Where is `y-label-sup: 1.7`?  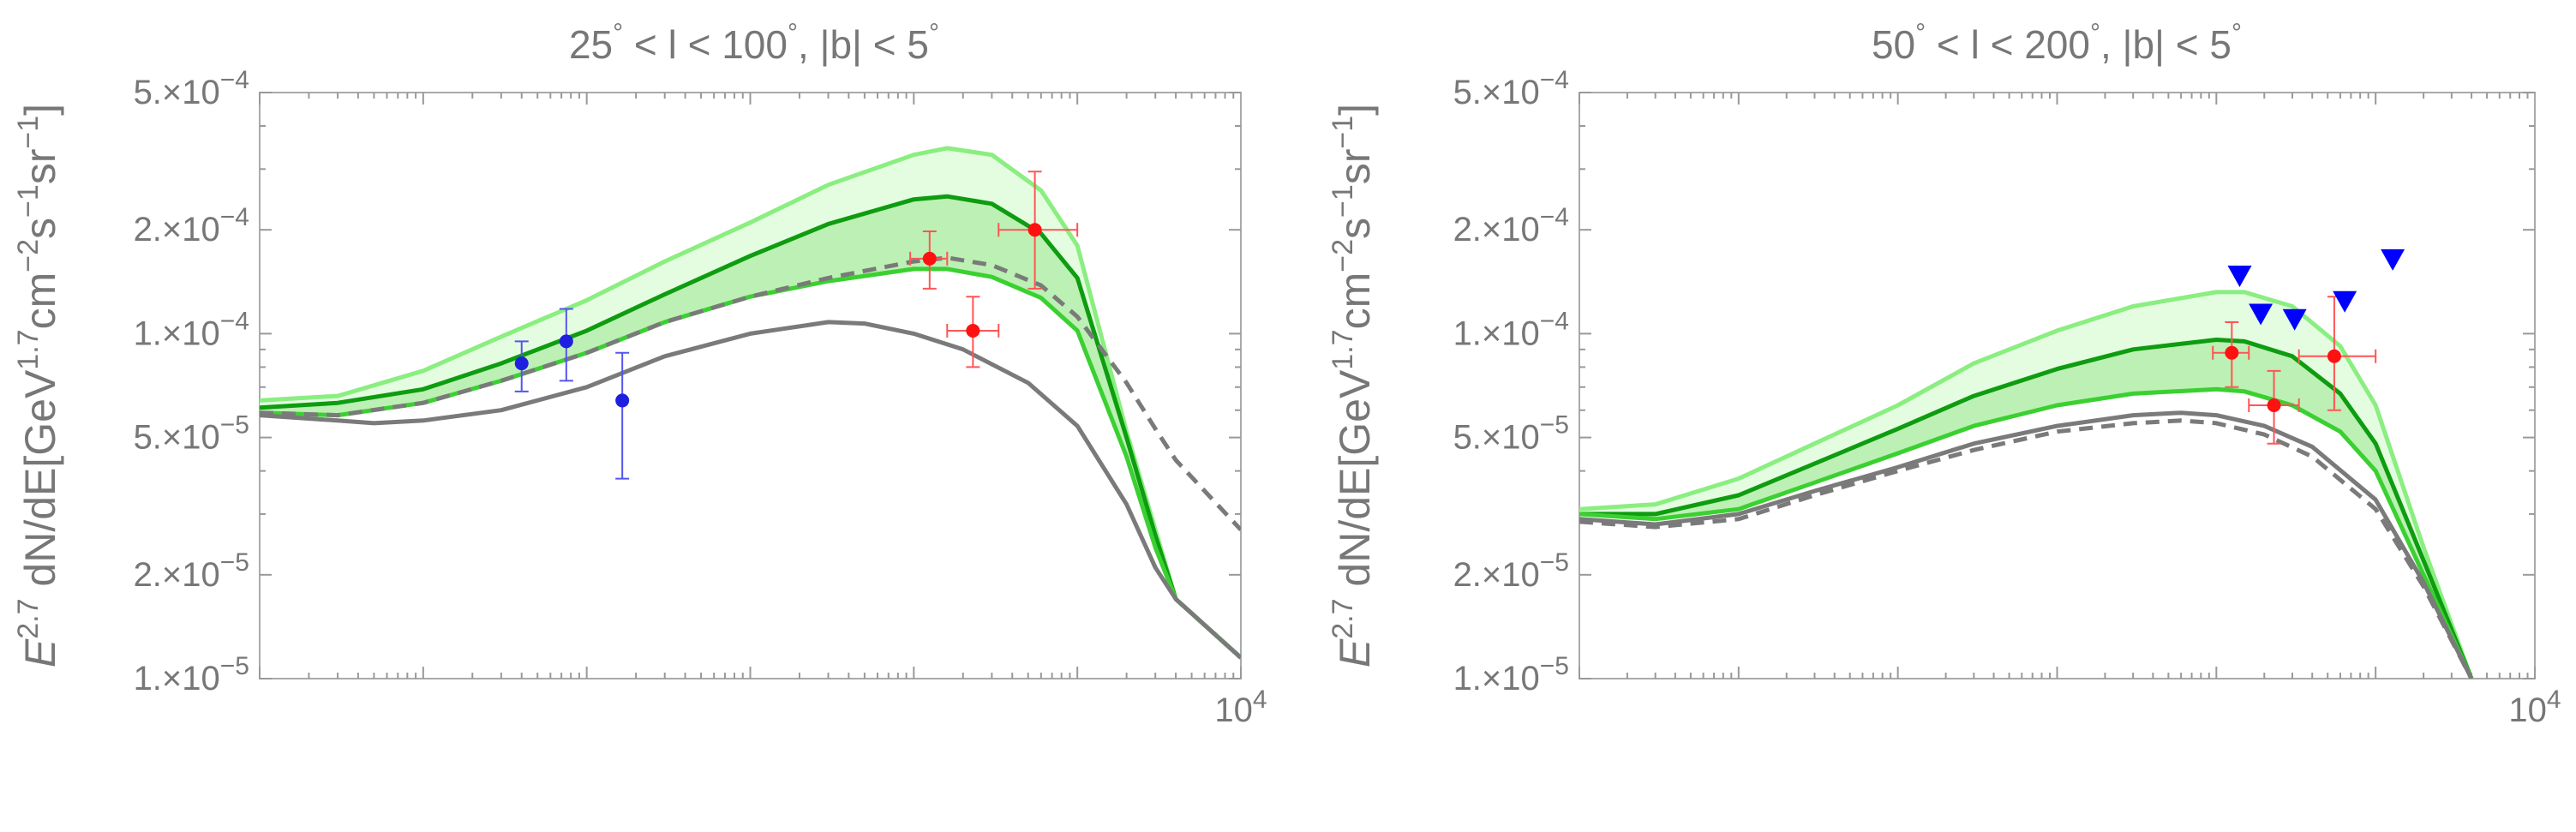
y-label-sup: 1.7 is located at coordinates (1343, 349).